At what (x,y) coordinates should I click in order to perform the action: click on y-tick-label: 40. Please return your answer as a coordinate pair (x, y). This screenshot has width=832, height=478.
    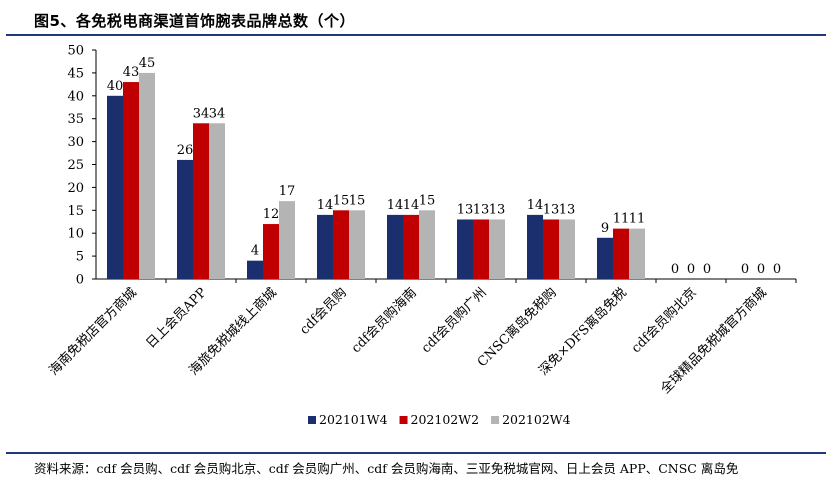
    Looking at the image, I should click on (75, 96).